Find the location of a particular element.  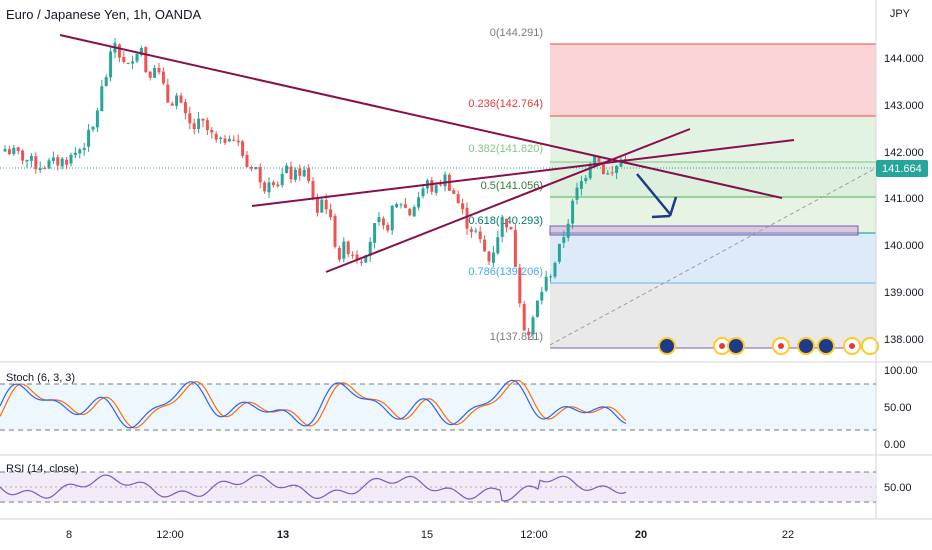

last-price-badge-text: 141.664 is located at coordinates (902, 169).